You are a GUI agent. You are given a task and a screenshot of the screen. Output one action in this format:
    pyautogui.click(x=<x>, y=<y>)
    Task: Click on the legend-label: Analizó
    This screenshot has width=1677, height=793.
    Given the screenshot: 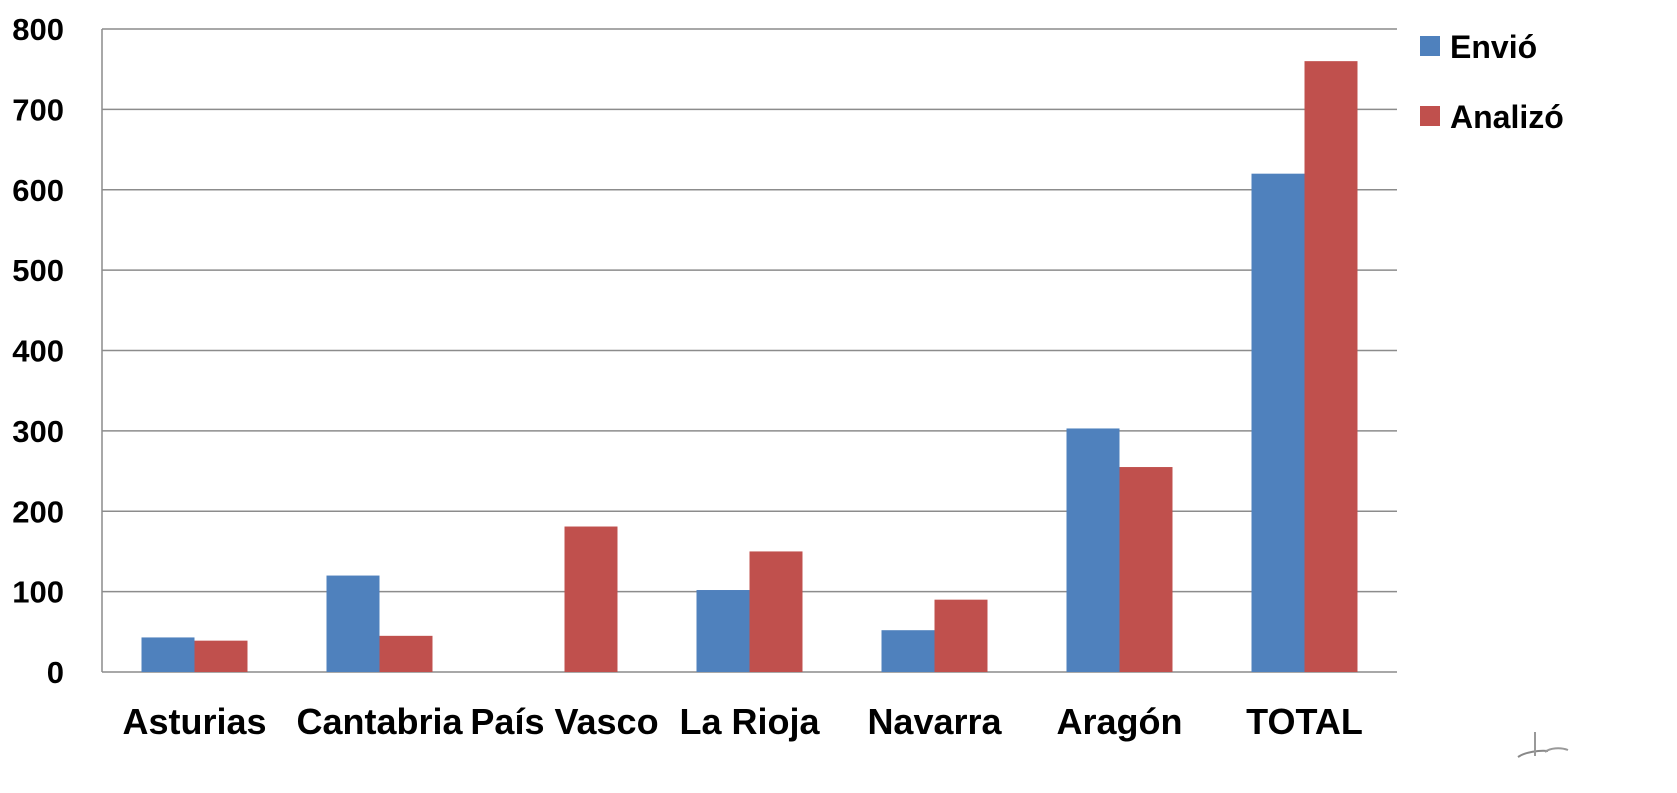 What is the action you would take?
    pyautogui.click(x=1507, y=117)
    